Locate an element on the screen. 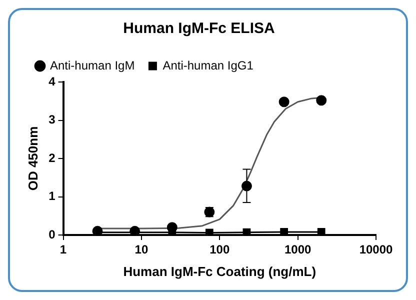 This screenshot has width=416, height=300. x-tick-label: 10 is located at coordinates (141, 249).